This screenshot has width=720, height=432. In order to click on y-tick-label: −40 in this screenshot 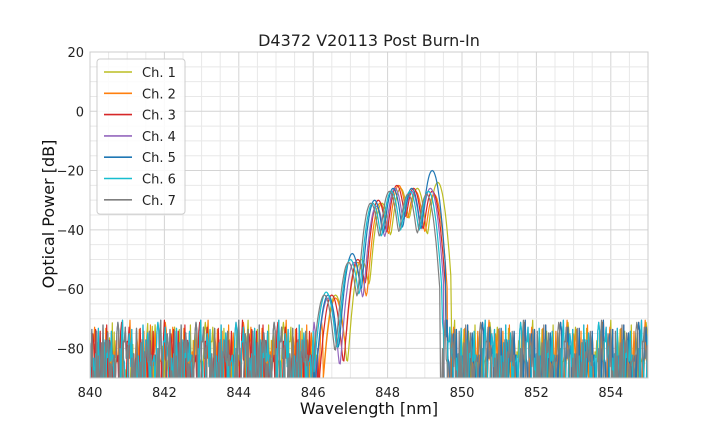, I will do `click(70, 231)`.